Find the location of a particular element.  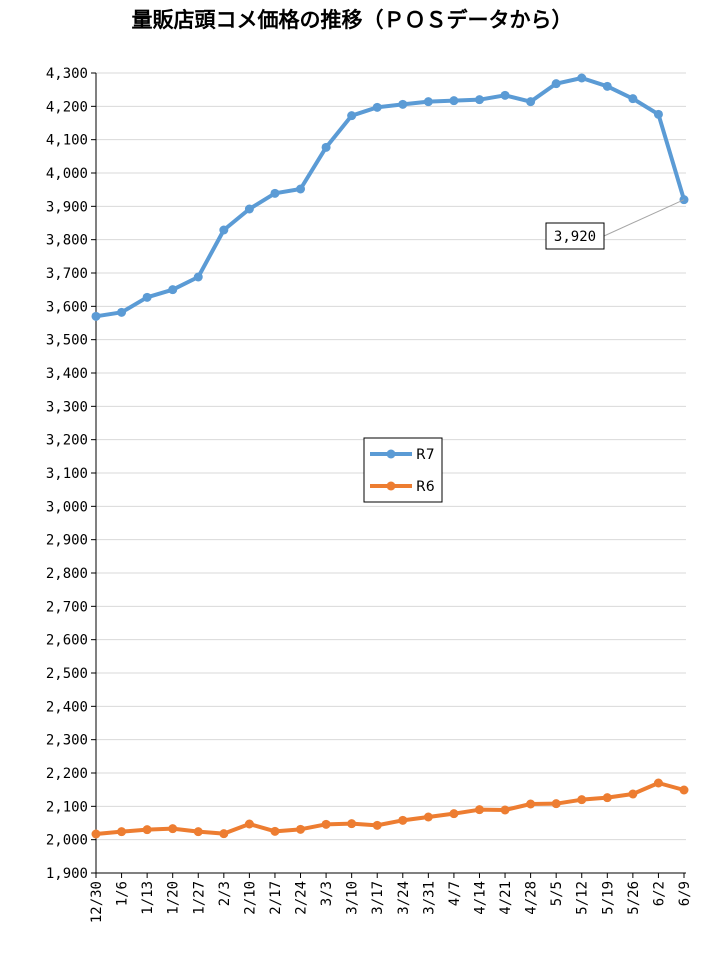

series-line-r6 is located at coordinates (390, 808).